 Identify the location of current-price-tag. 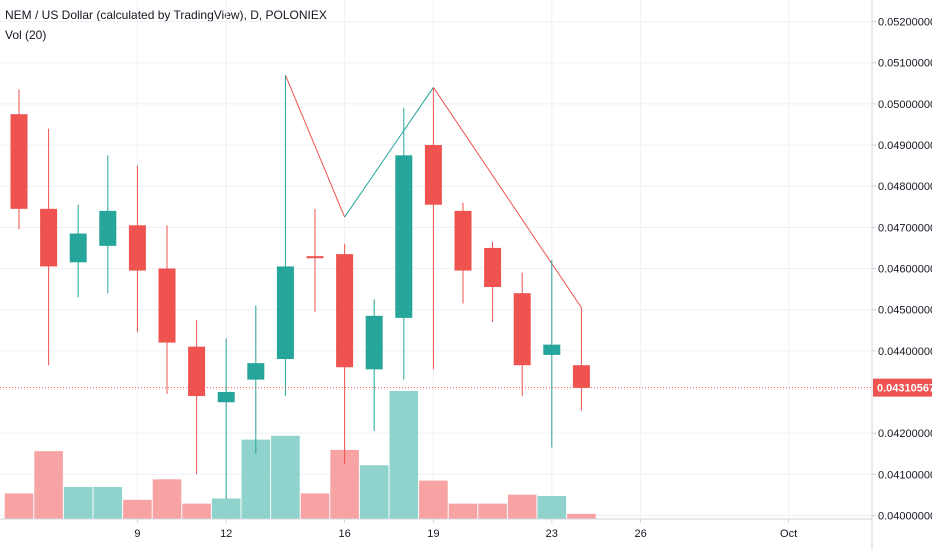
(902, 387).